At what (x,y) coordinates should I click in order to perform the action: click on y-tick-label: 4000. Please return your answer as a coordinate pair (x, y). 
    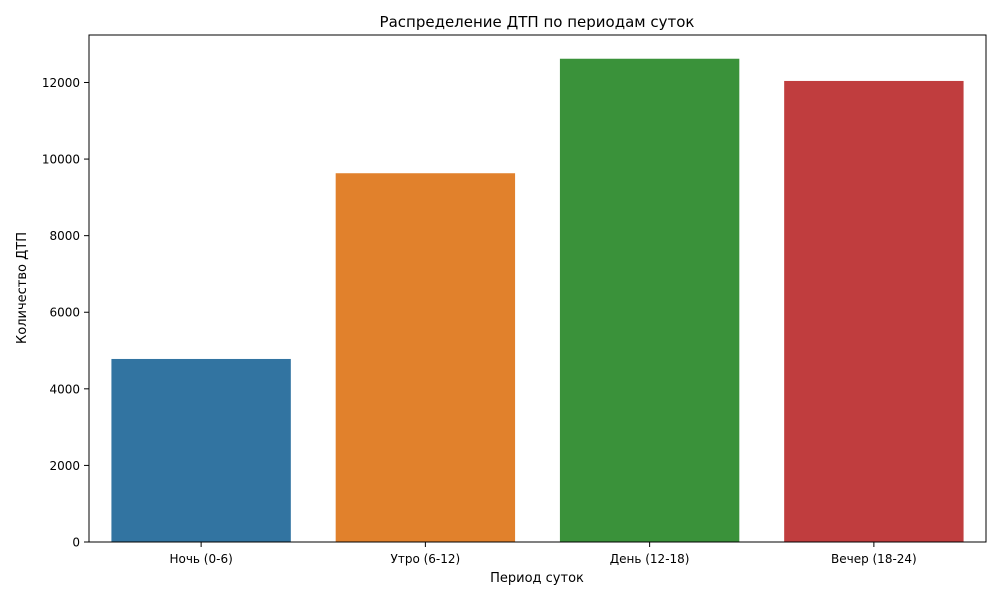
    Looking at the image, I should click on (64, 389).